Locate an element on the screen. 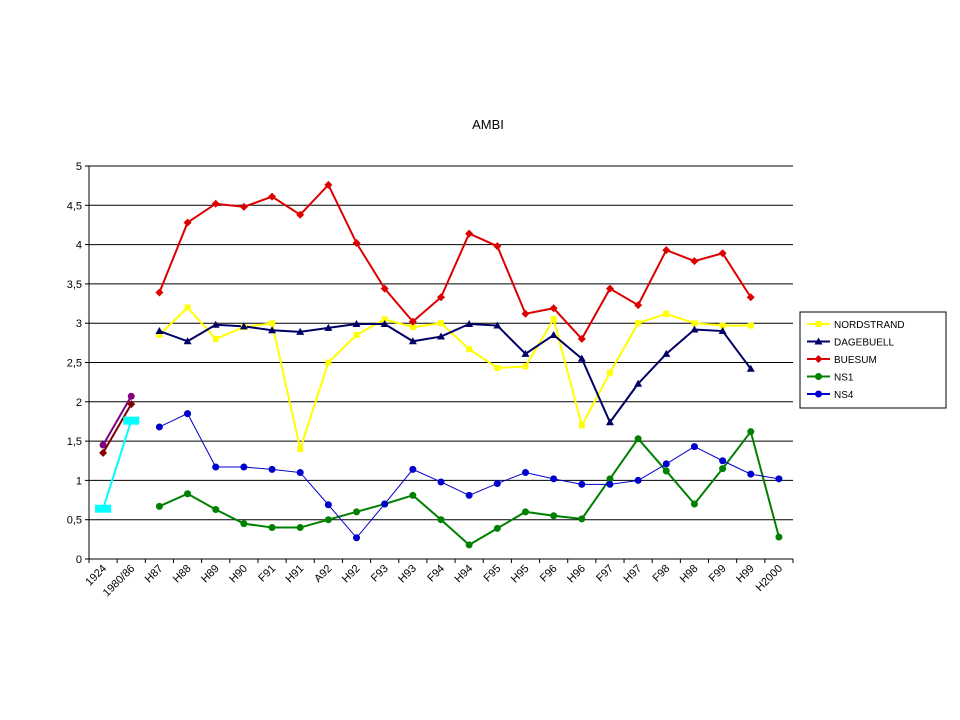  y-tick-label: 4,5 is located at coordinates (74, 206).